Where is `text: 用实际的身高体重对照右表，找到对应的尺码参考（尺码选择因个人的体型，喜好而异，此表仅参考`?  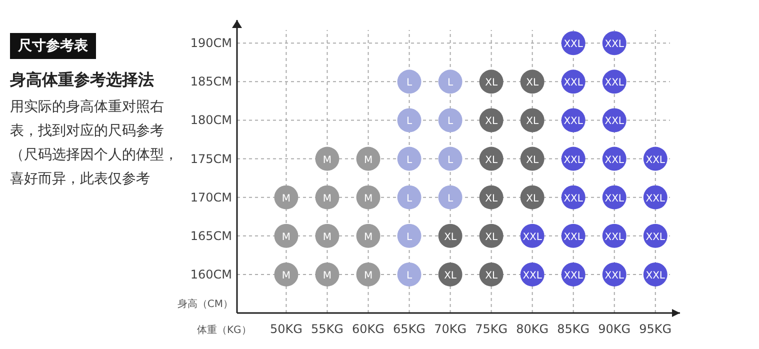 text: 用实际的身高体重对照右表，找到对应的尺码参考（尺码选择因个人的体型，喜好而异，此表仅参考 is located at coordinates (94, 143).